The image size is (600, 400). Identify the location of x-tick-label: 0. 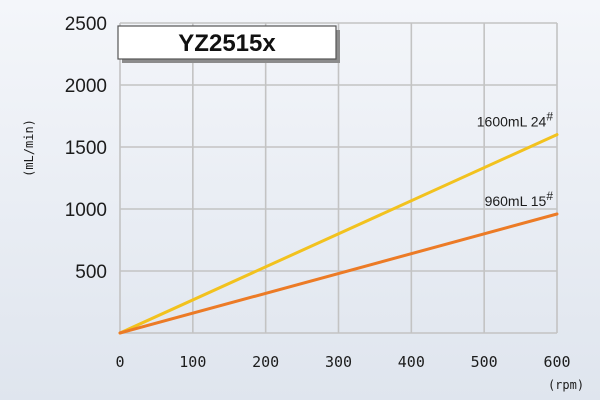
(119, 362).